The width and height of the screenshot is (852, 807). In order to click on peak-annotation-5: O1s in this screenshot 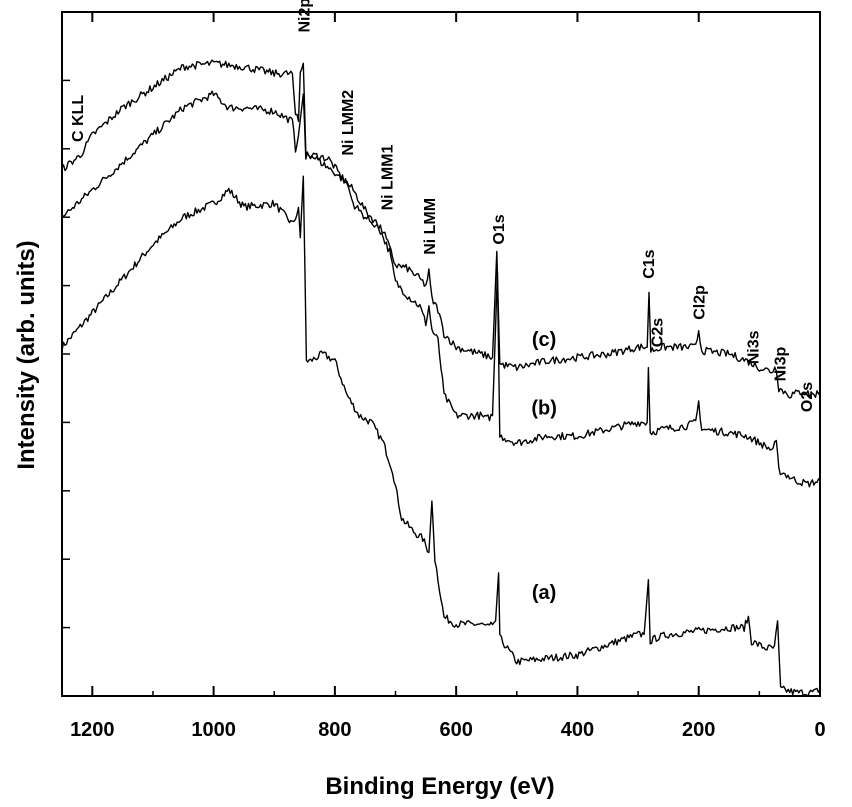, I will do `click(499, 229)`.